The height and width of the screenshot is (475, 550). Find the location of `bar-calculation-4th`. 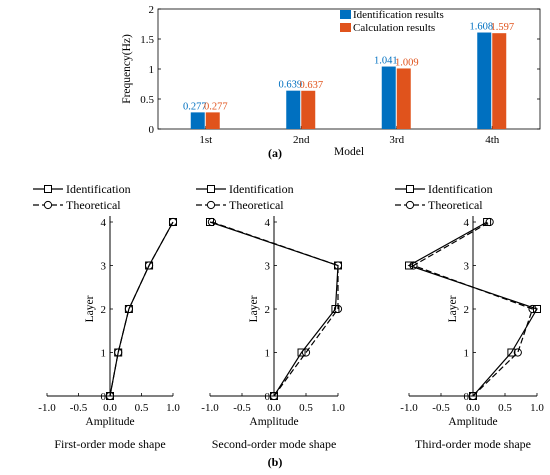

bar-calculation-4th is located at coordinates (499, 81).